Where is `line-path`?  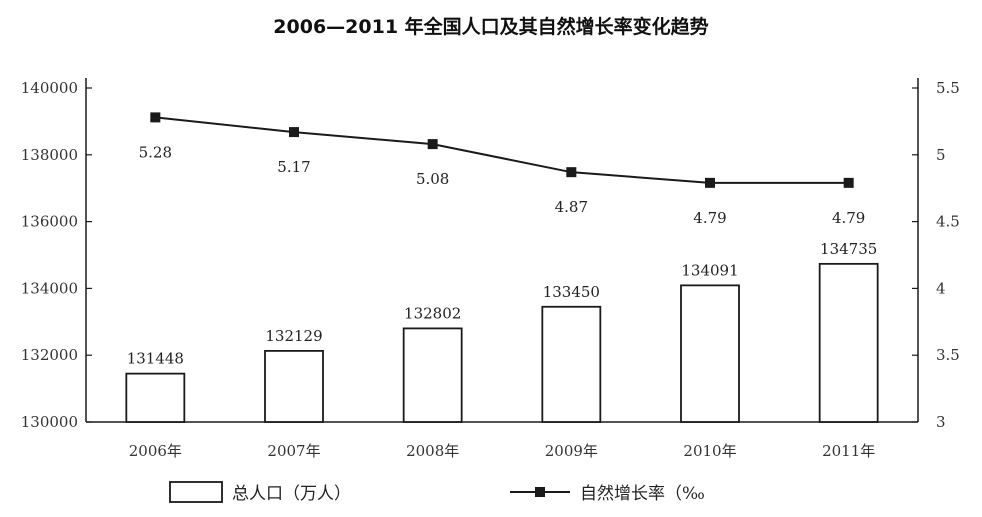
line-path is located at coordinates (502, 150).